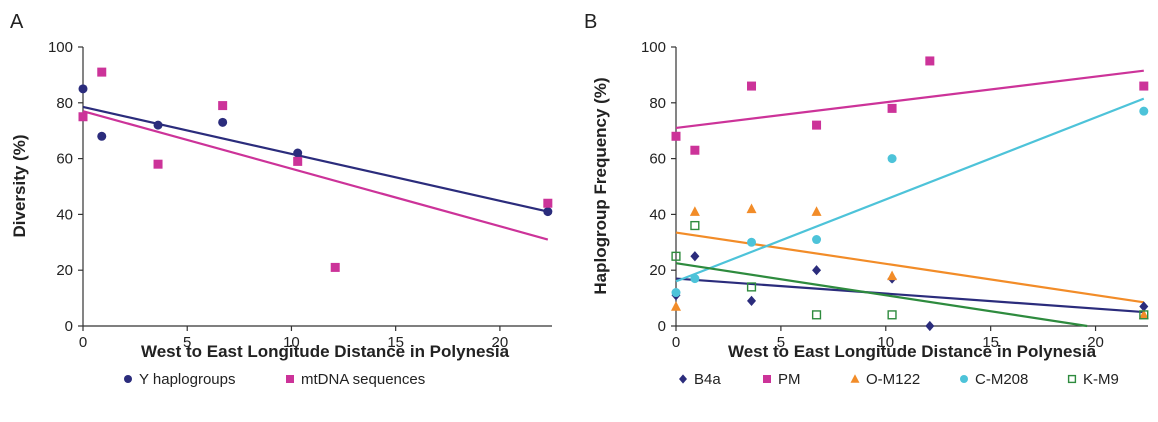 The image size is (1158, 422). I want to click on legend-marker-pm, so click(767, 379).